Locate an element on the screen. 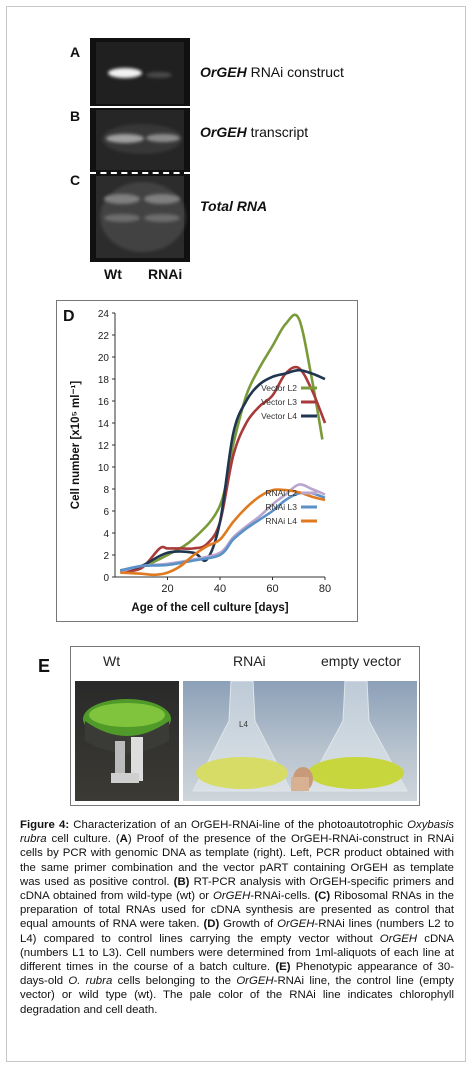  y-tick-label: 6 is located at coordinates (106, 512).